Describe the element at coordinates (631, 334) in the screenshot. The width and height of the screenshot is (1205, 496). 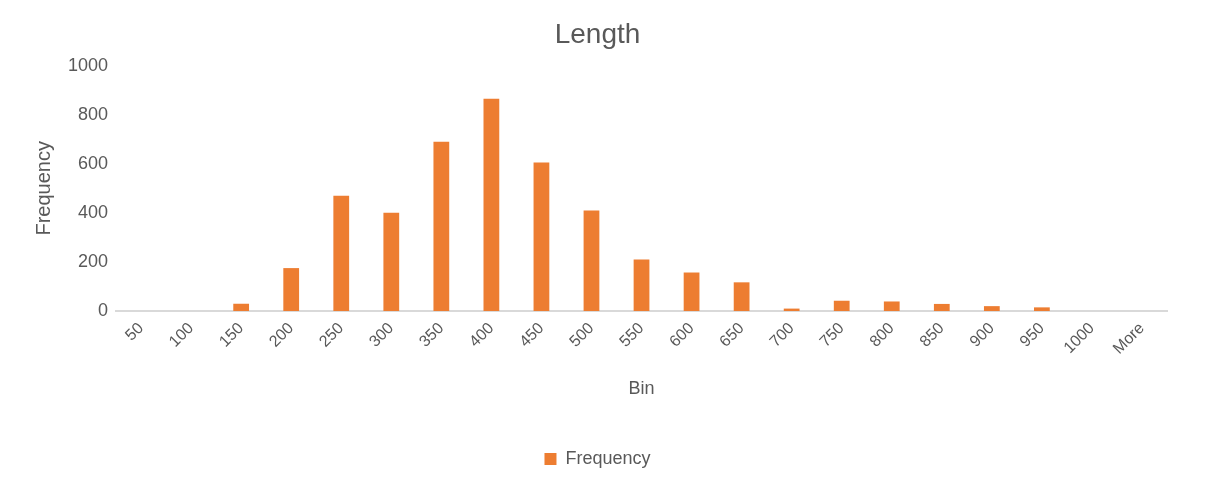
I see `x-tick-label: 550` at that location.